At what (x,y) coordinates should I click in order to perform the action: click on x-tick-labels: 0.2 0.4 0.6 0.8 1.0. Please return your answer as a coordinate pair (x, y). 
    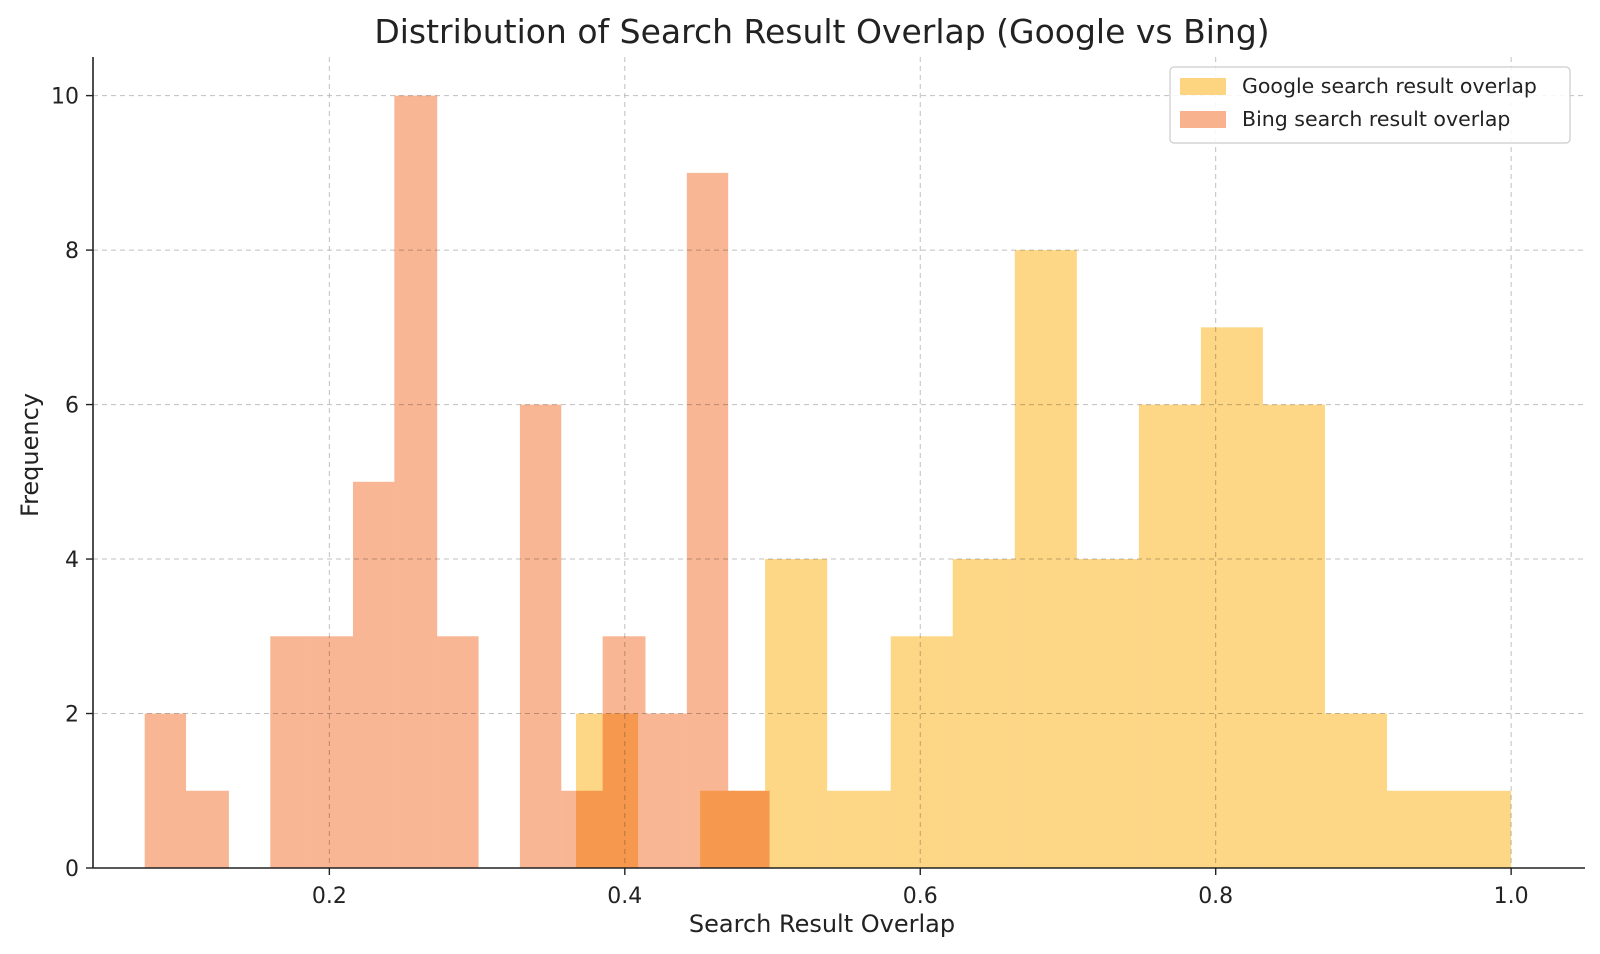
    Looking at the image, I should click on (920, 888).